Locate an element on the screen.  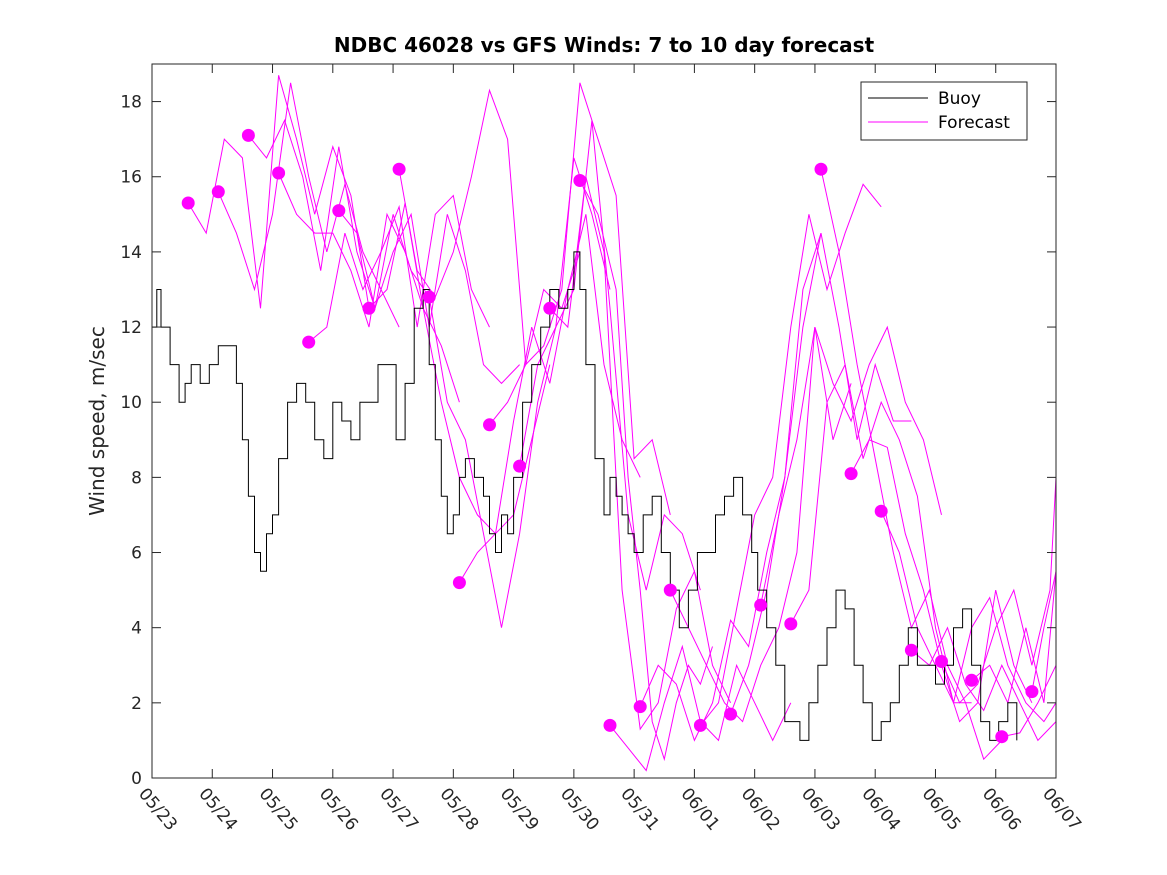
y-axis-label: Wind speed, m/sec is located at coordinates (97, 421).